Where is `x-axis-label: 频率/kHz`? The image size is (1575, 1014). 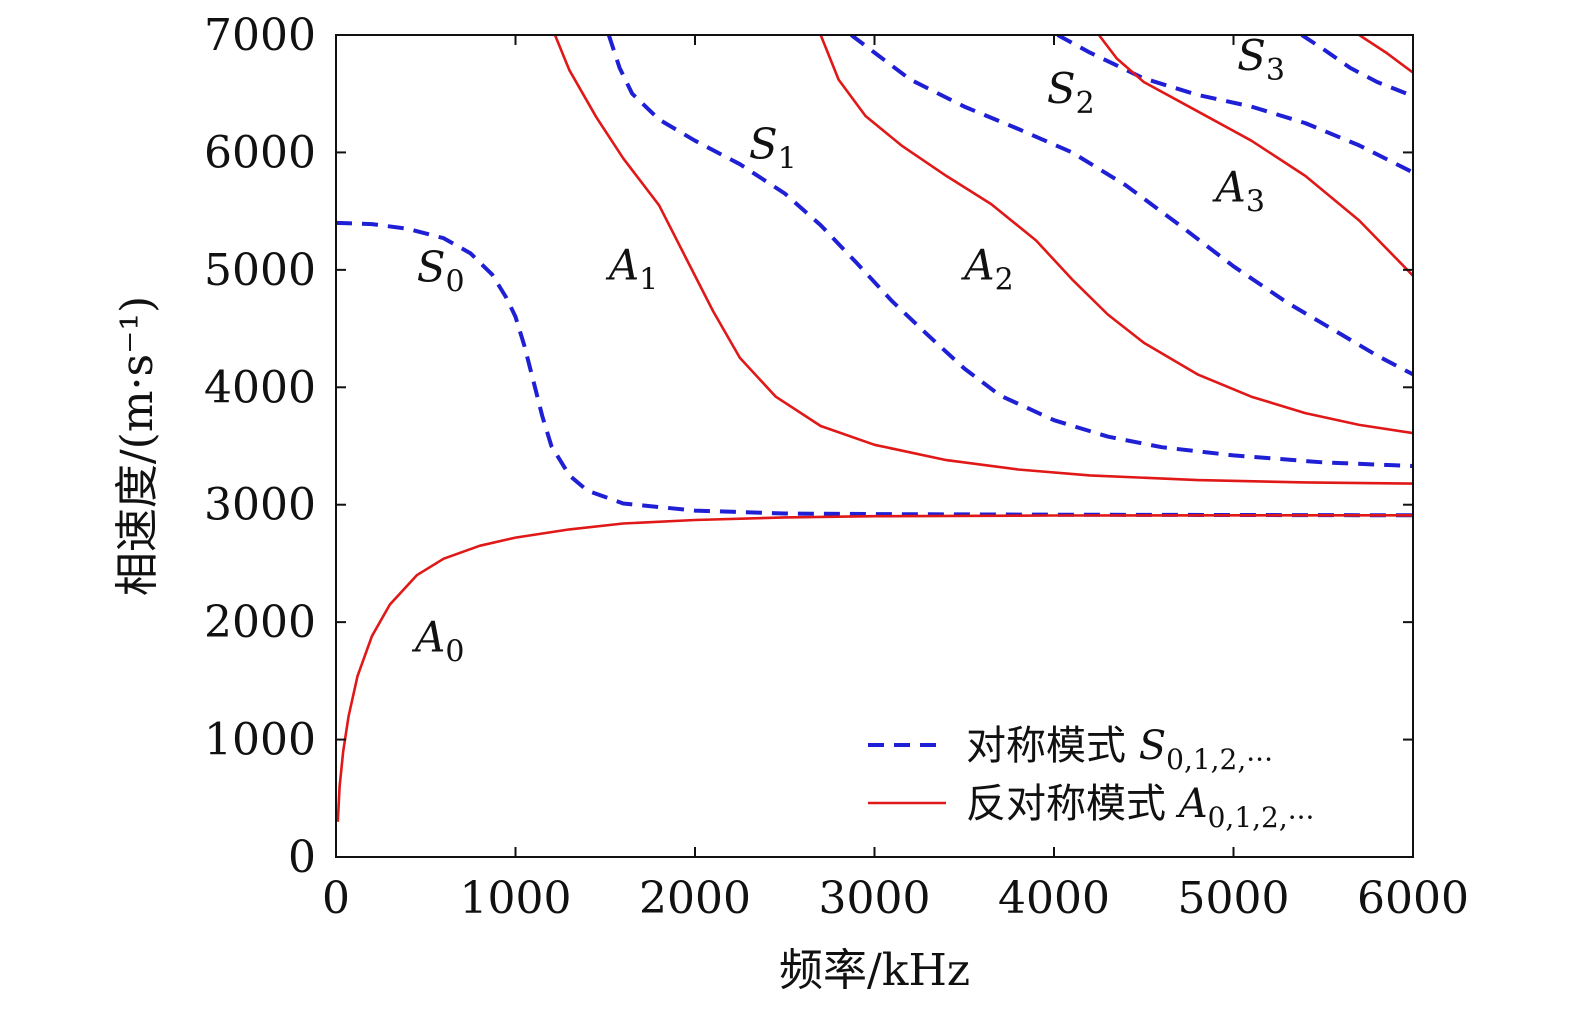 x-axis-label: 频率/kHz is located at coordinates (874, 970).